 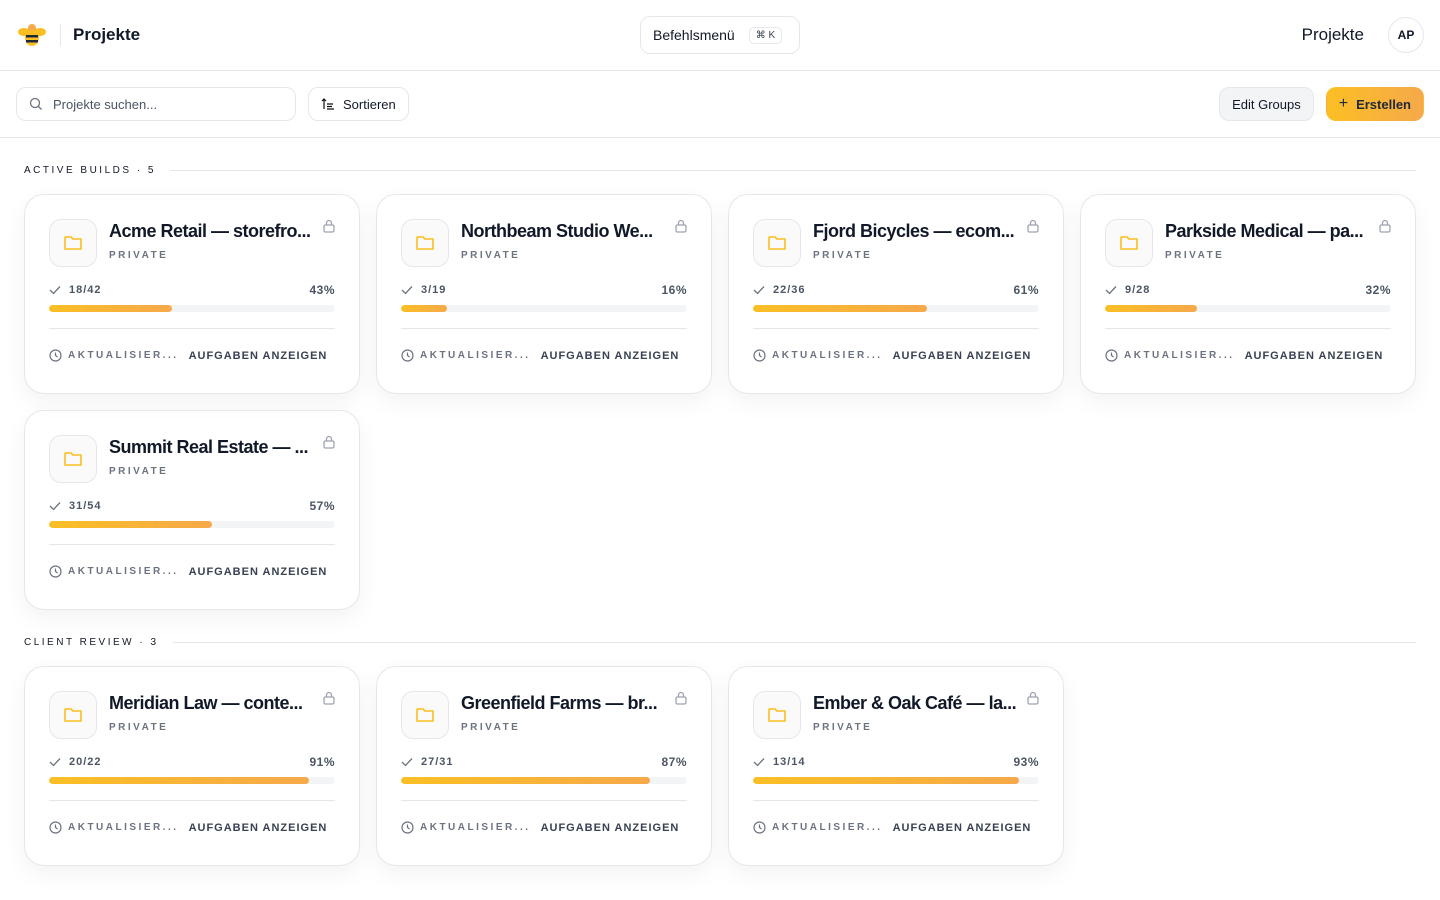 I want to click on nav-projects-link: Projekte, so click(x=1332, y=34).